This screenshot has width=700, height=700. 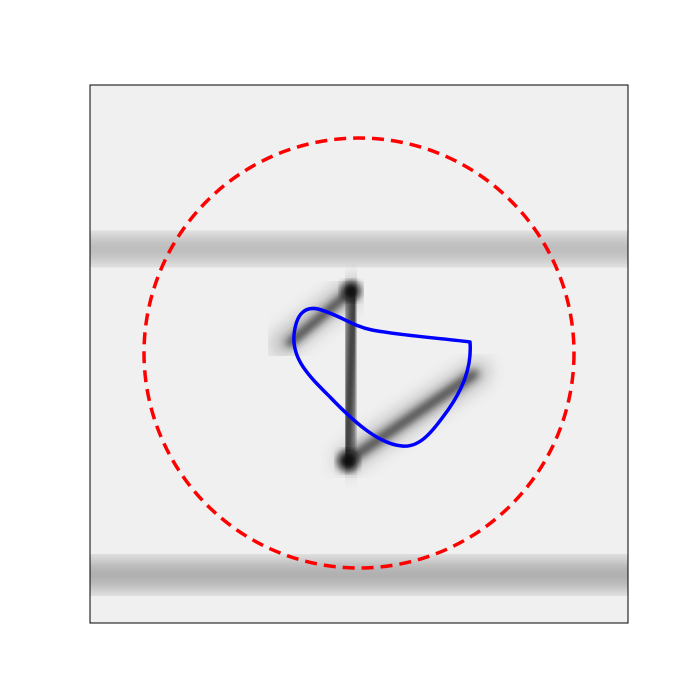 What do you see at coordinates (359, 249) in the screenshot?
I see `ruled-line-upper` at bounding box center [359, 249].